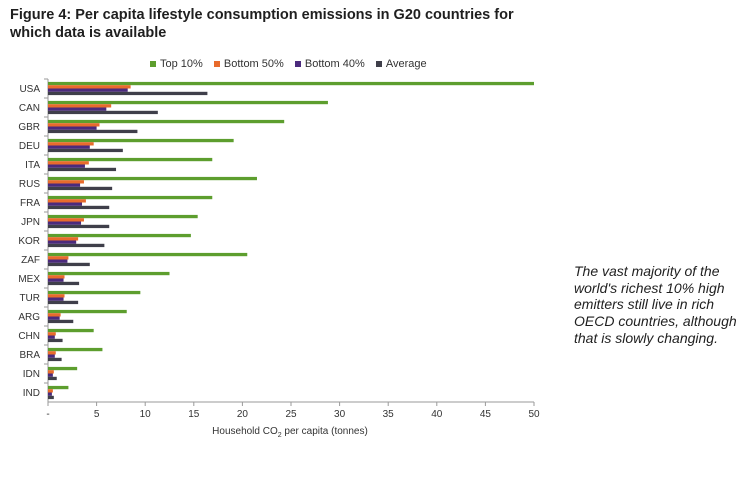  Describe the element at coordinates (30, 260) in the screenshot. I see `y-tick-label: ZAF` at that location.